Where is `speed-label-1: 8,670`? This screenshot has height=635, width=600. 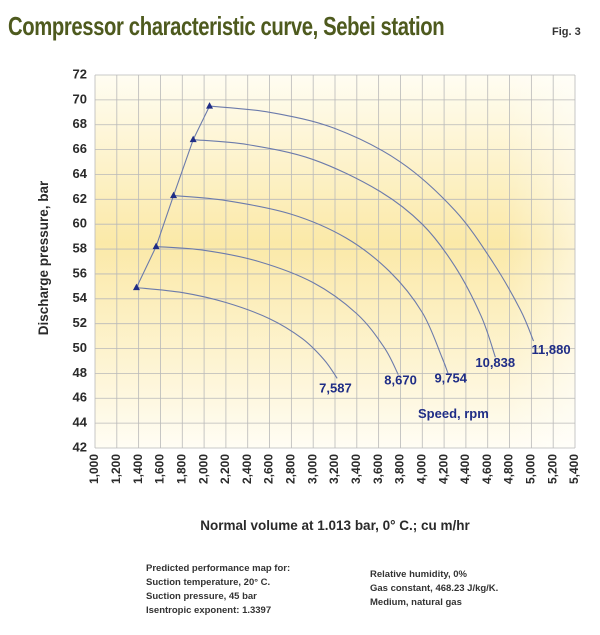 speed-label-1: 8,670 is located at coordinates (400, 380).